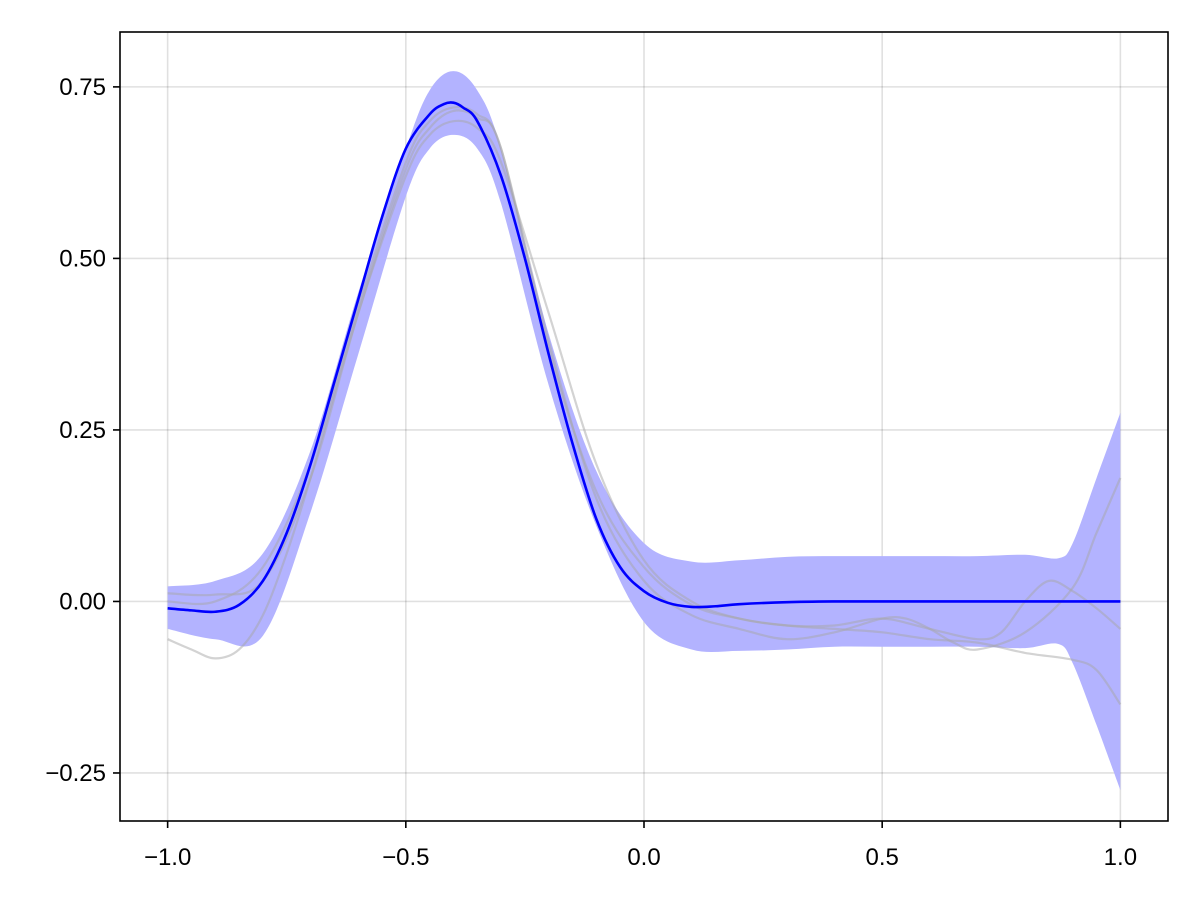 This screenshot has width=1200, height=900. What do you see at coordinates (82, 258) in the screenshot?
I see `y-tick-label: 0.50` at bounding box center [82, 258].